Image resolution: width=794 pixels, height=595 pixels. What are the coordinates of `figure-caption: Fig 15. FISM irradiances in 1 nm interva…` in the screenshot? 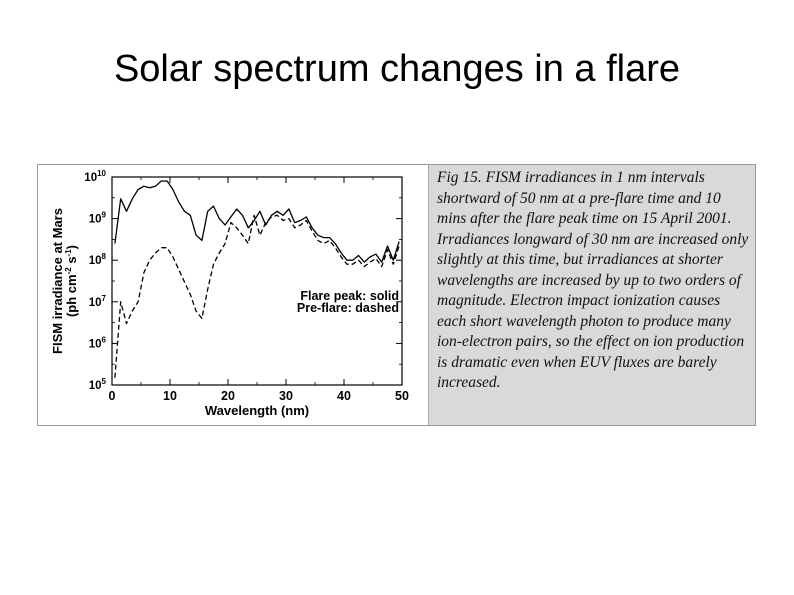 It's located at (593, 280).